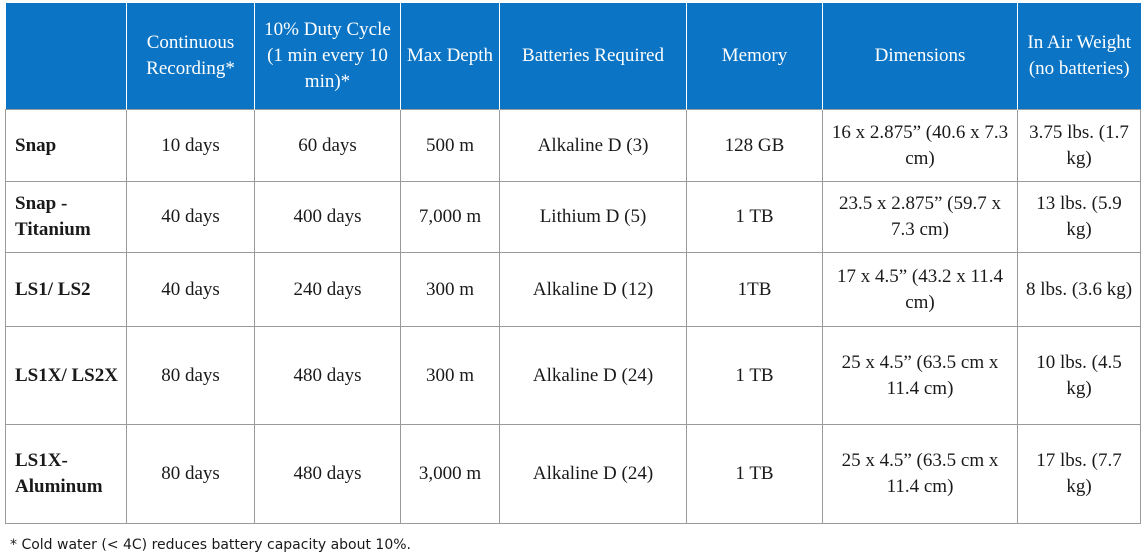 This screenshot has height=555, width=1145. Describe the element at coordinates (920, 56) in the screenshot. I see `header-dimensions: Dimensions` at that location.